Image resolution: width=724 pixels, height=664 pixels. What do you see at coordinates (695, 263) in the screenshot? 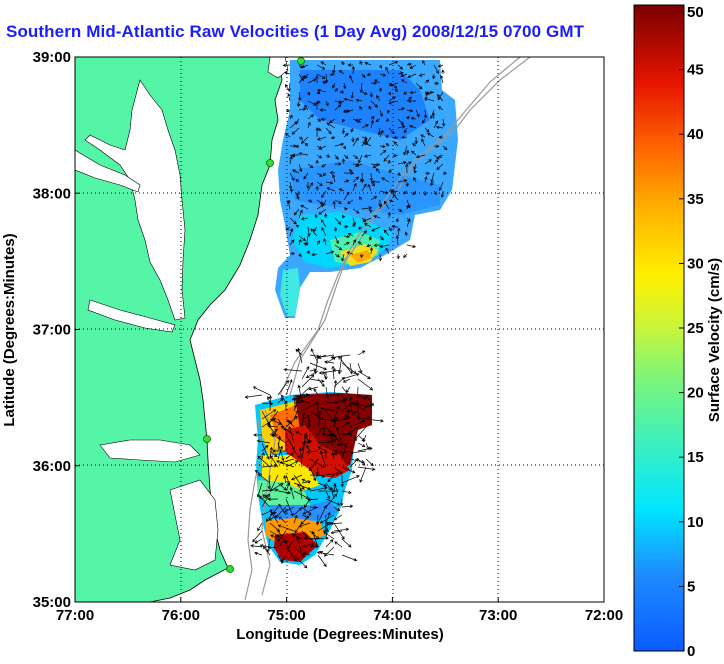
I see `colorbar-tick-label: 30` at bounding box center [695, 263].